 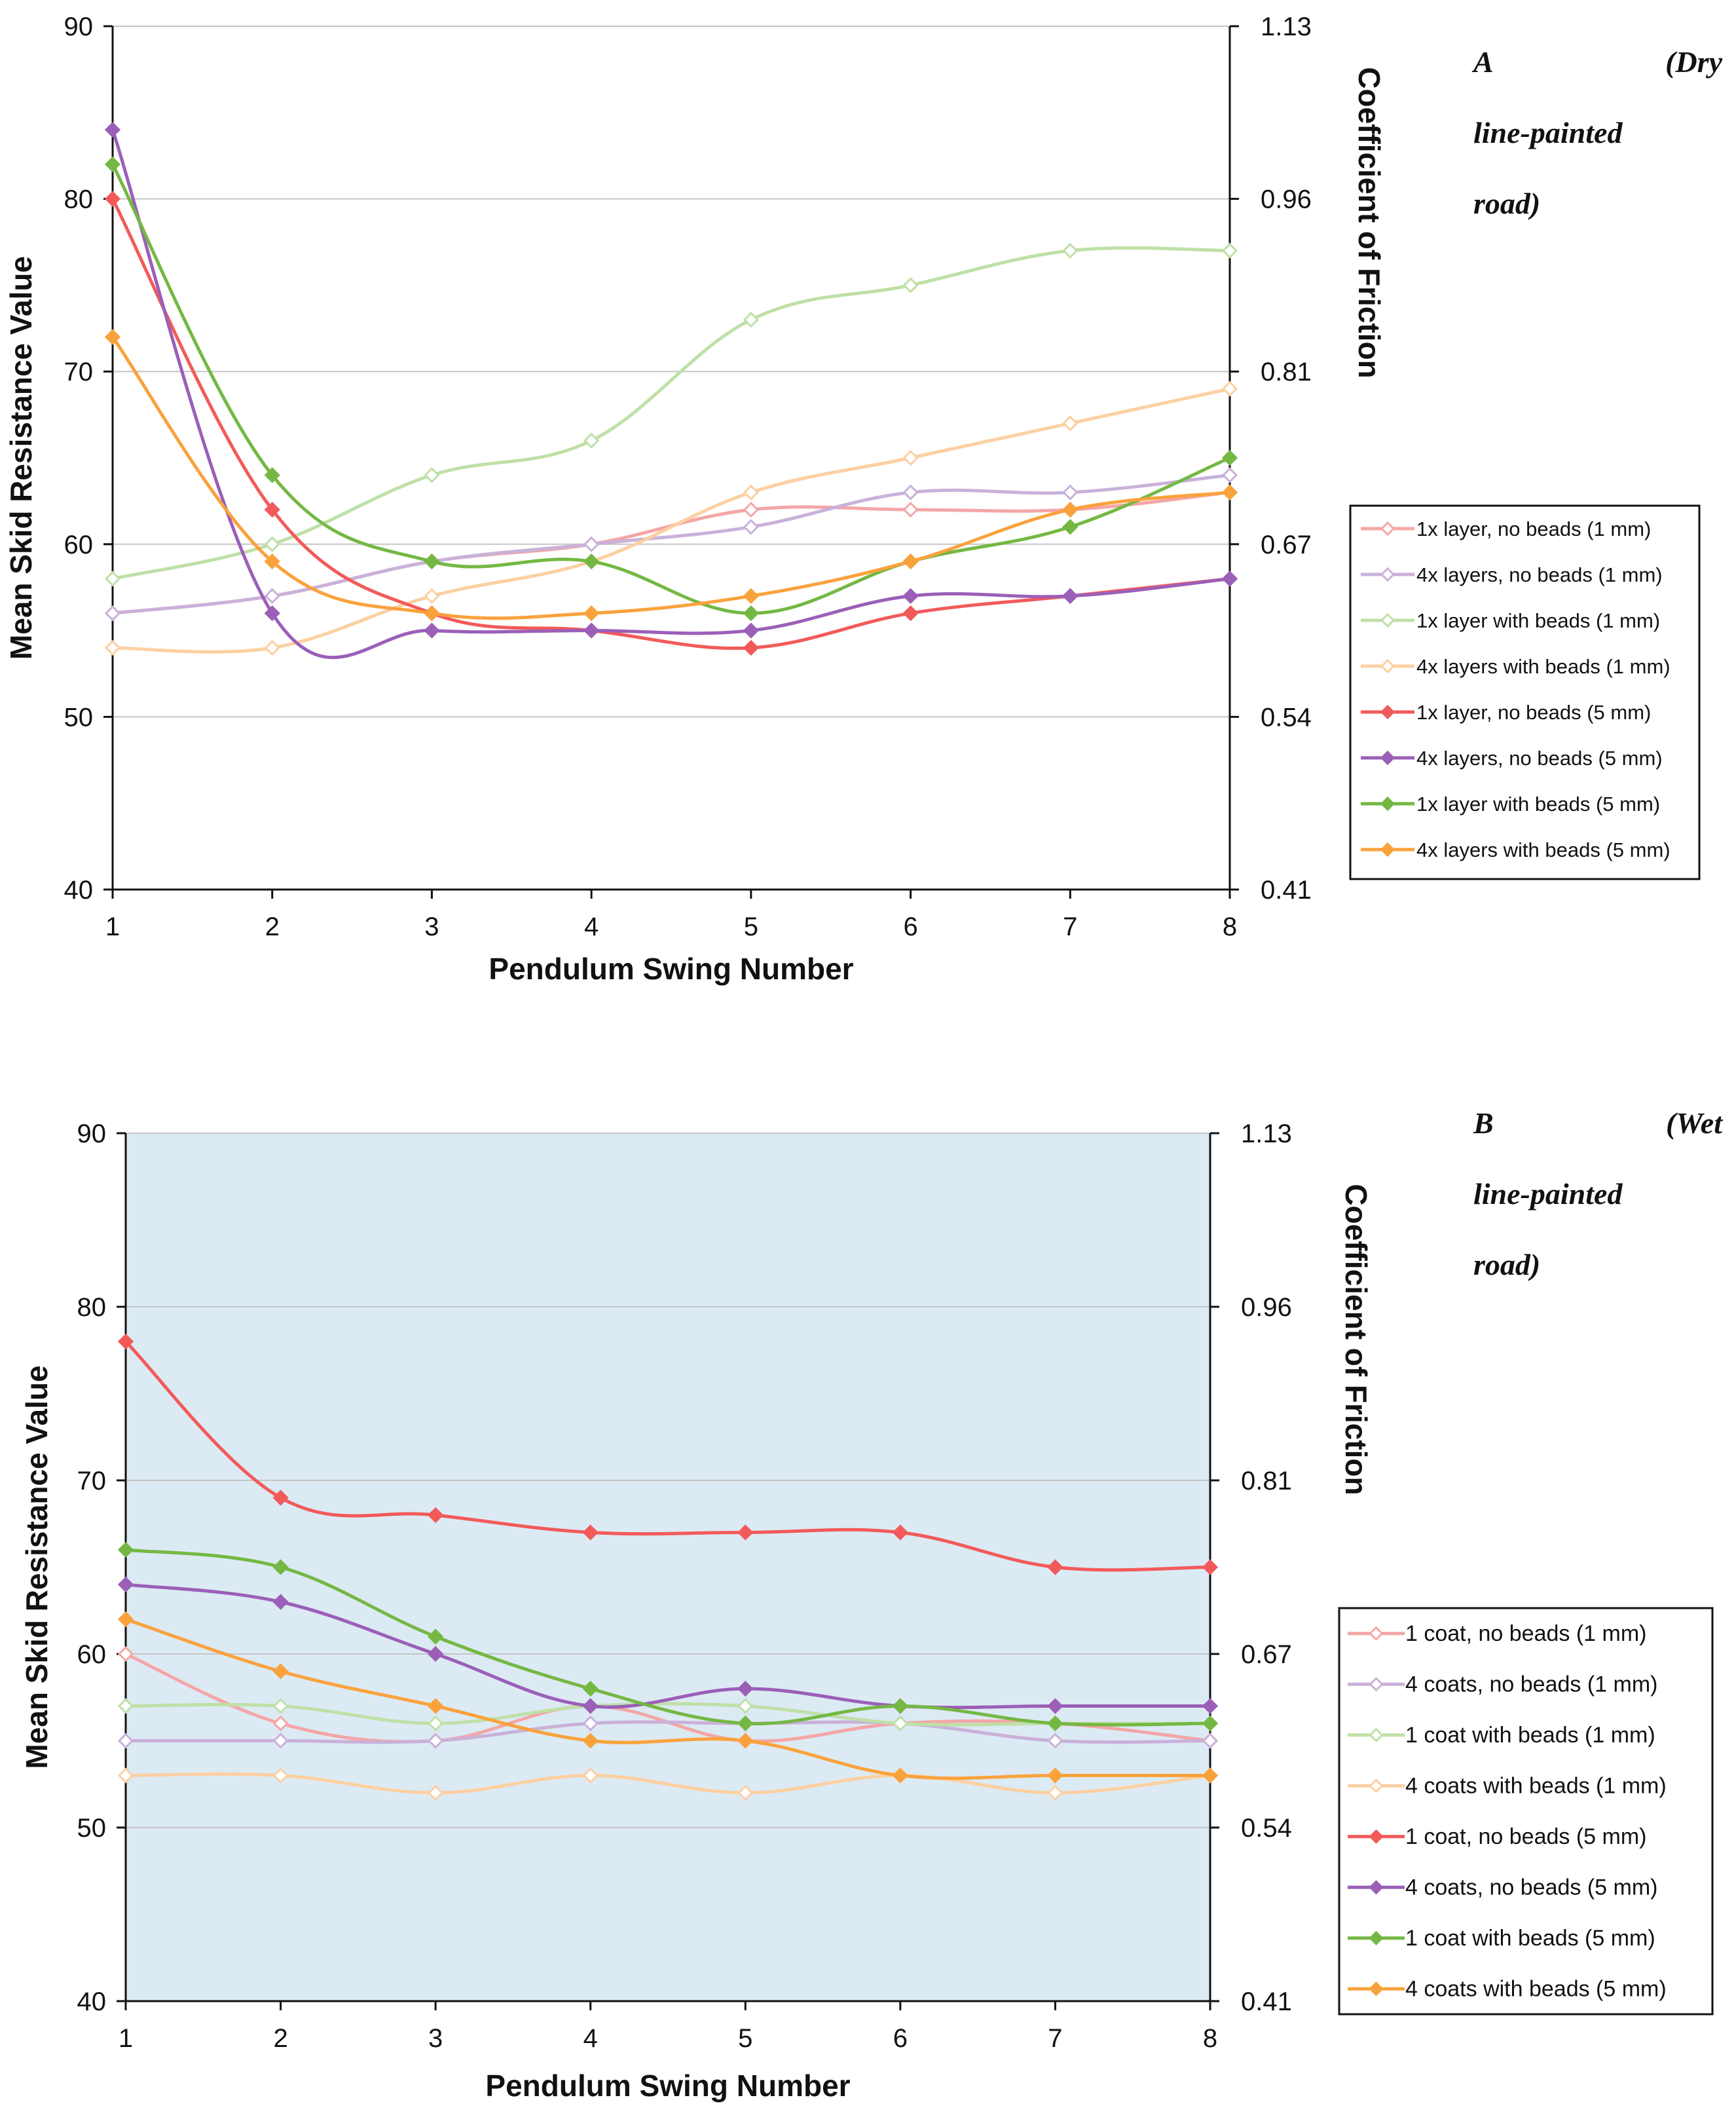 What do you see at coordinates (1507, 203) in the screenshot?
I see `panel-road: road)` at bounding box center [1507, 203].